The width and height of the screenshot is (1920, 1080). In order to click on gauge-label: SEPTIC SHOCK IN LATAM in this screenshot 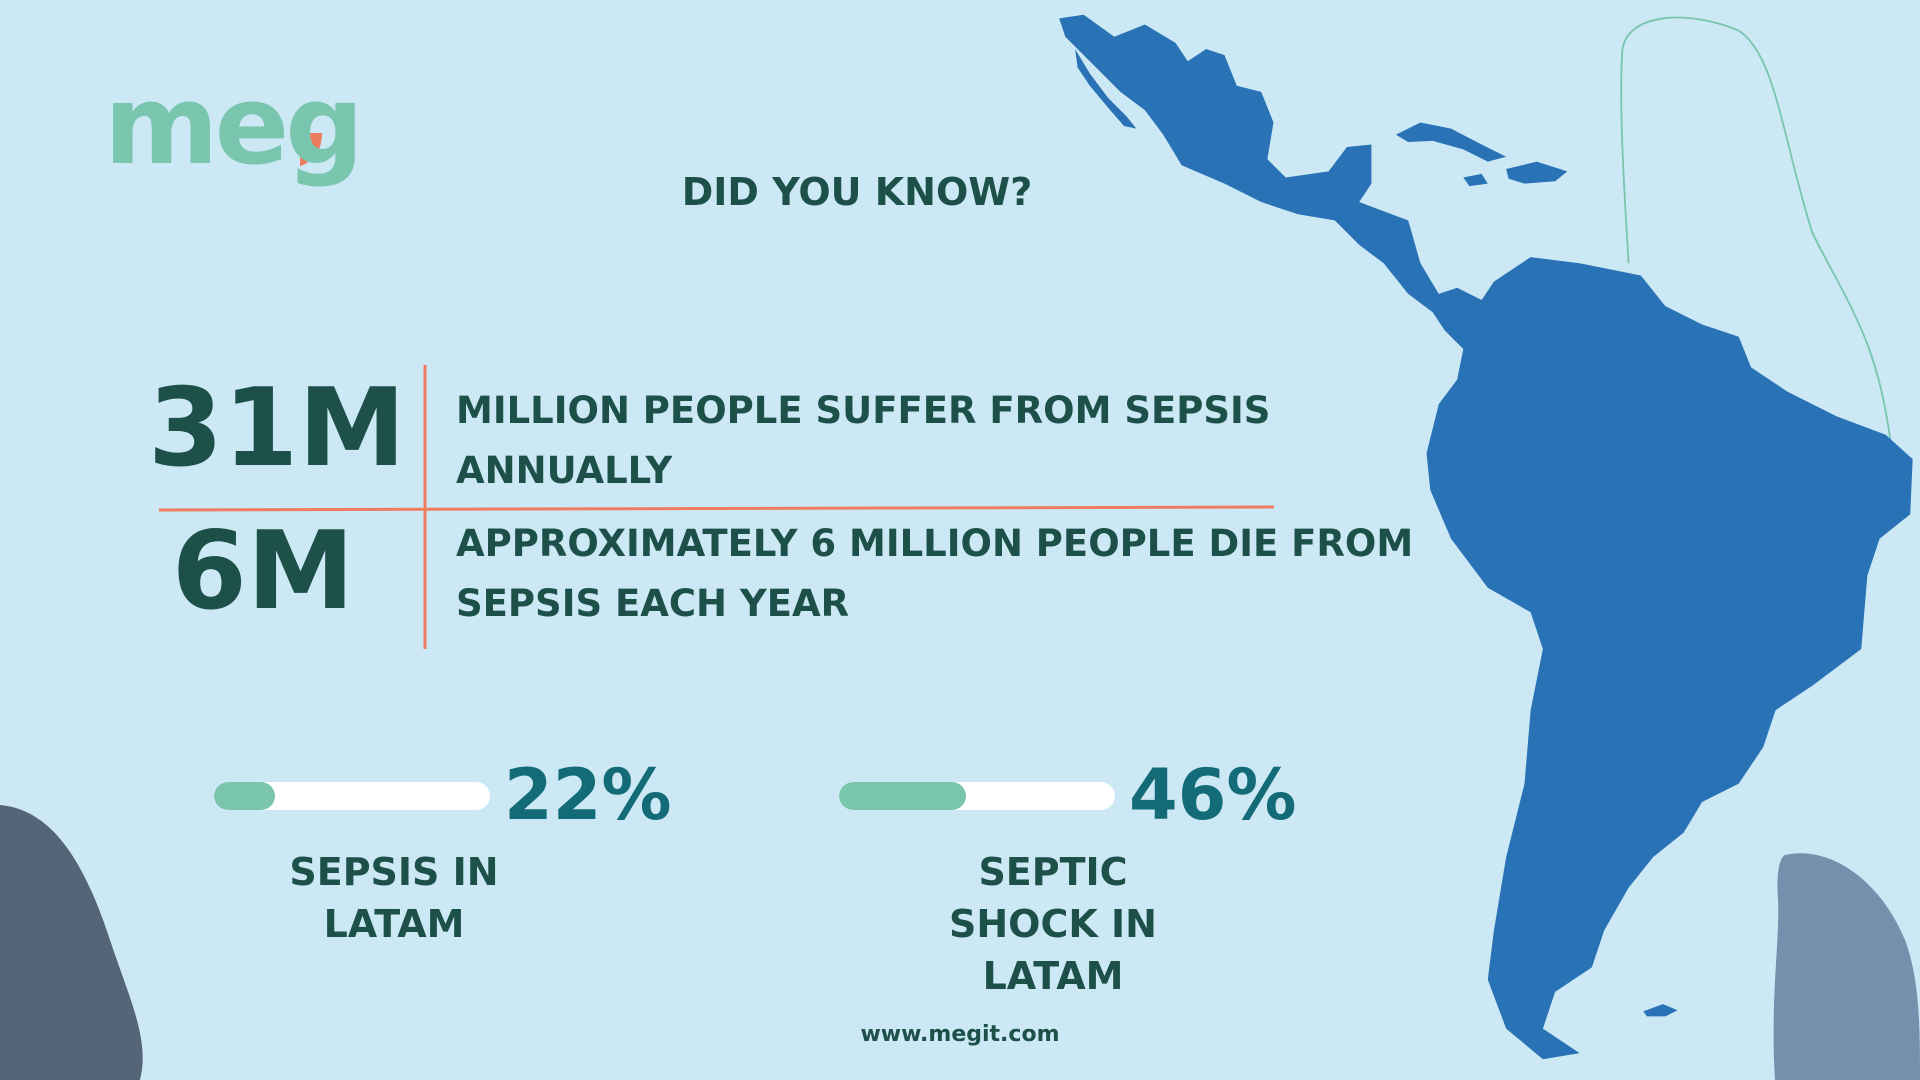, I will do `click(1053, 924)`.